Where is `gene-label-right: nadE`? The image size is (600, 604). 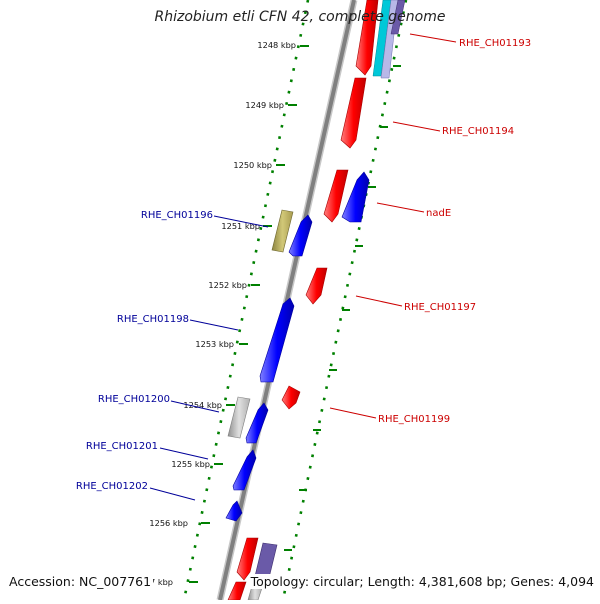 gene-label-right: nadE is located at coordinates (438, 213).